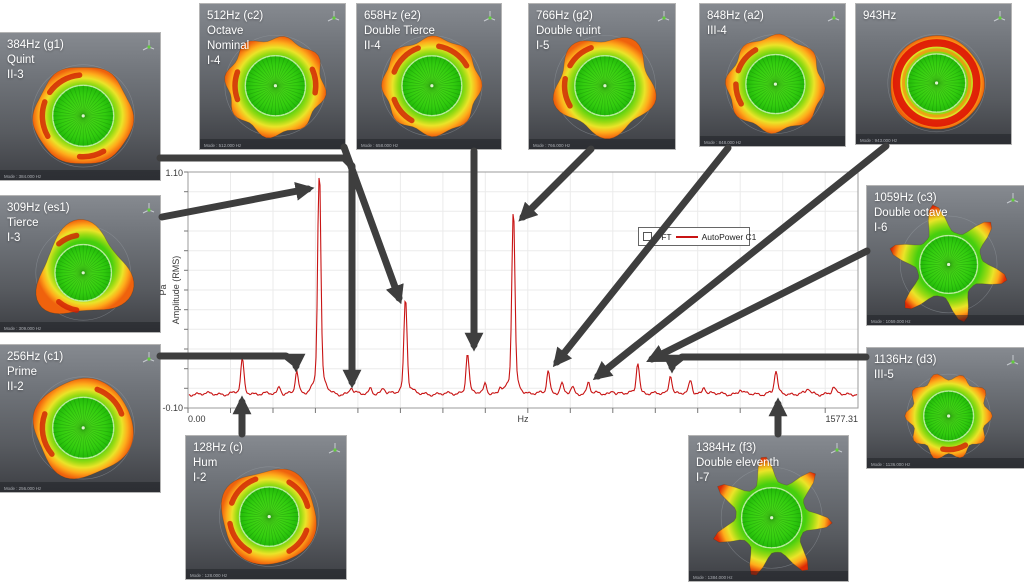 This screenshot has height=583, width=1024. I want to click on panel-caption: Mode : 256.000 Hz, so click(23, 488).